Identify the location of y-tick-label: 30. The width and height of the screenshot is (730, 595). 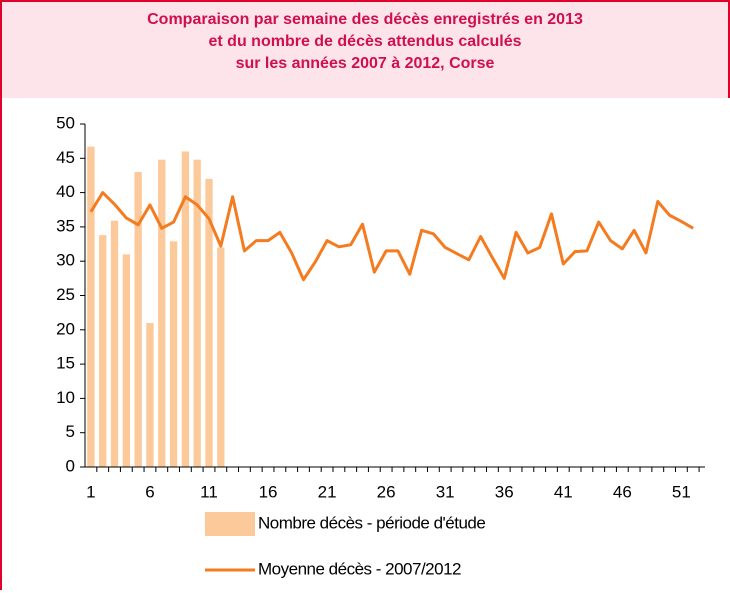
(65, 260).